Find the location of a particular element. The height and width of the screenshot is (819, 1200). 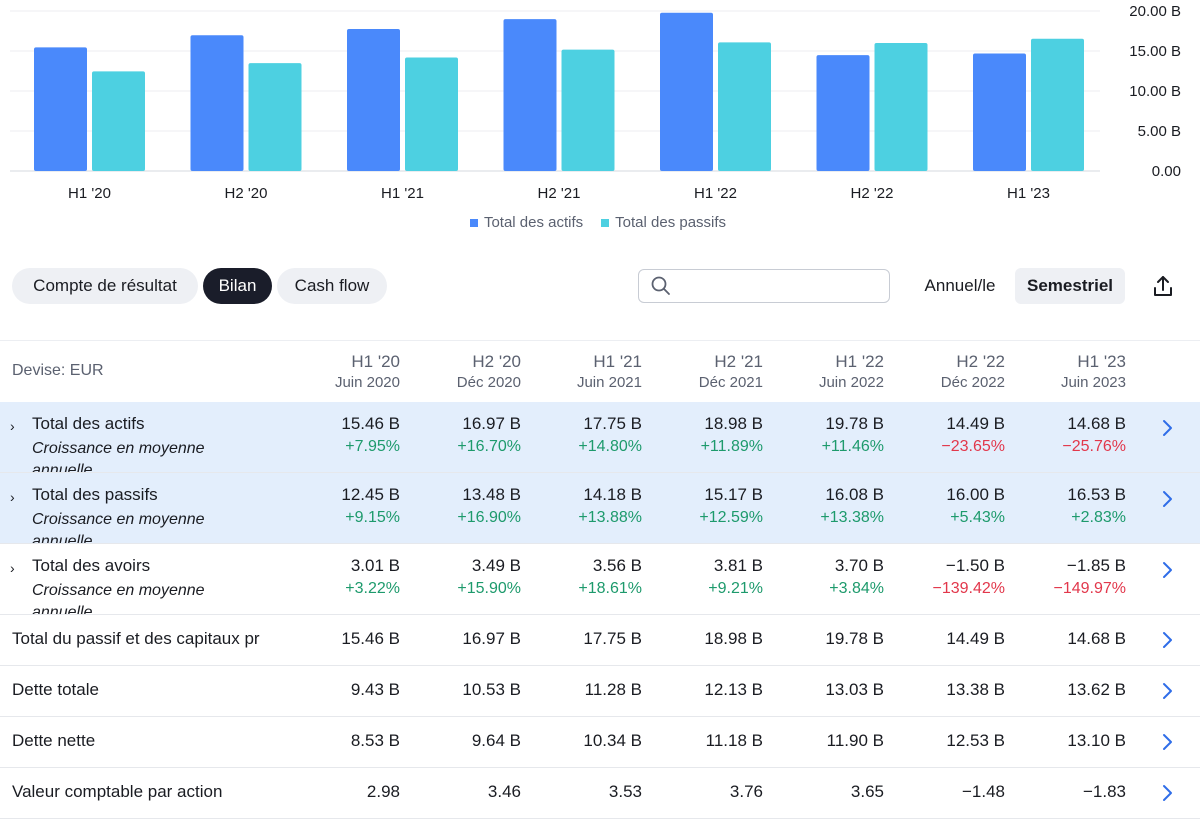

cell-growth: +11.46% is located at coordinates (852, 446).